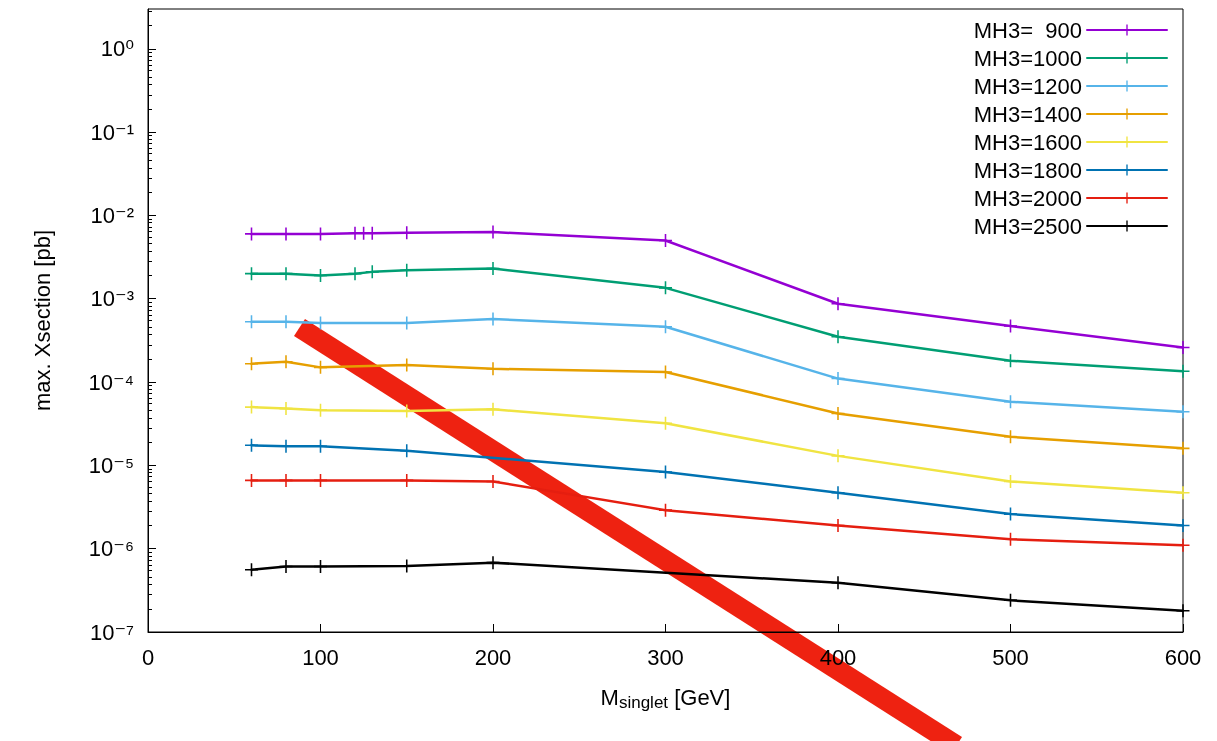  What do you see at coordinates (1027, 142) in the screenshot?
I see `legend-label: MH3=1600` at bounding box center [1027, 142].